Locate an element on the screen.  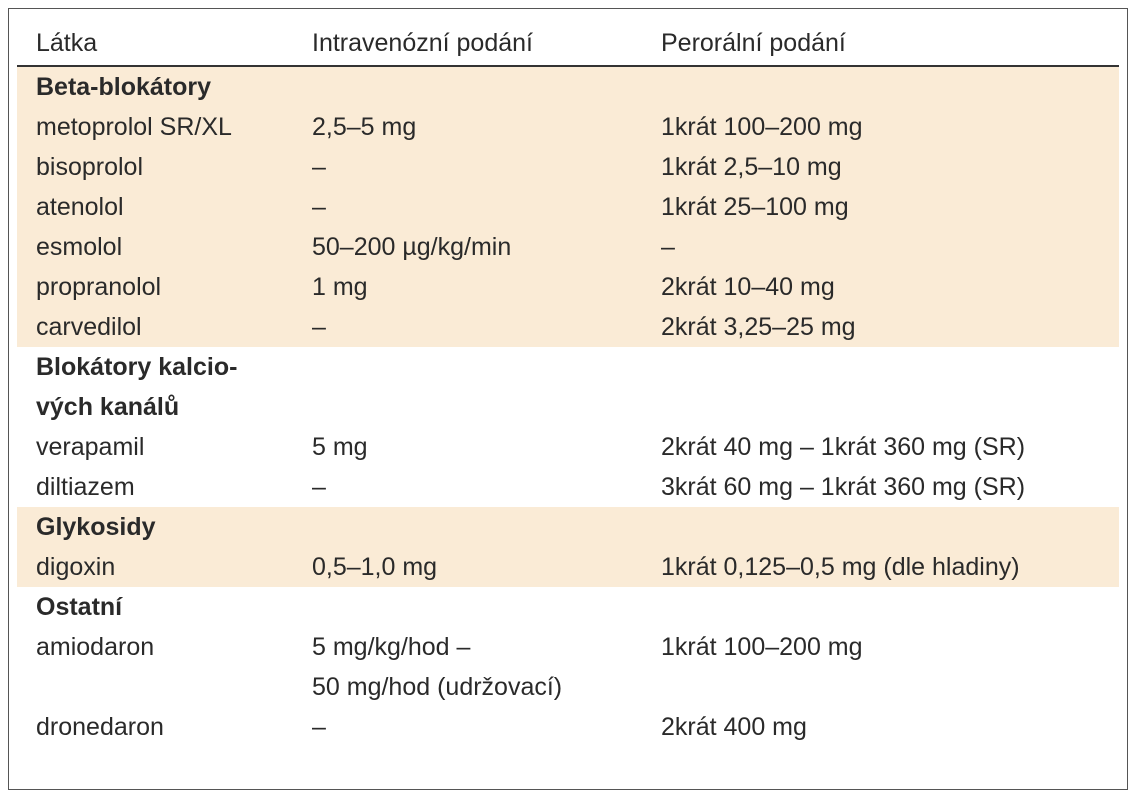
table-row: metoprolol SR/XL 2,5–5 mg 1krát 100–200 mg is located at coordinates (568, 127).